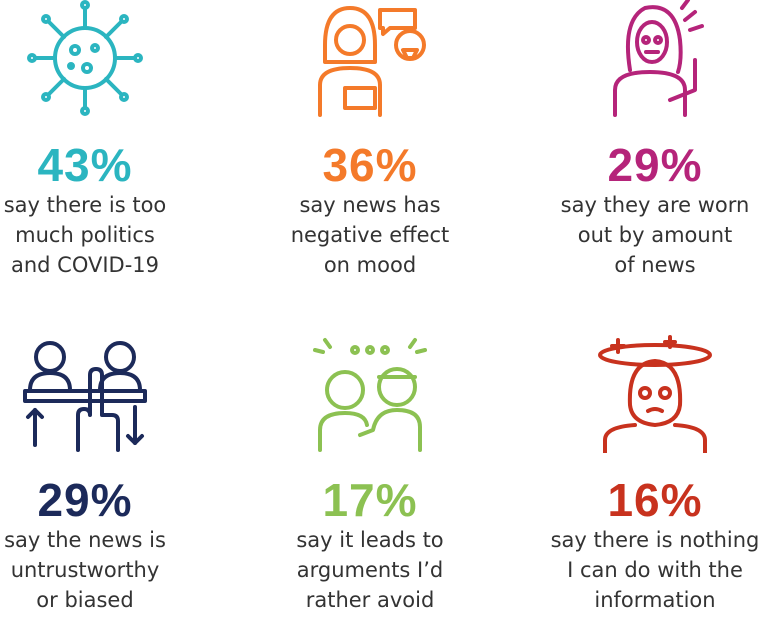 The image size is (770, 619). Describe the element at coordinates (655, 600) in the screenshot. I see `description-line: information` at that location.